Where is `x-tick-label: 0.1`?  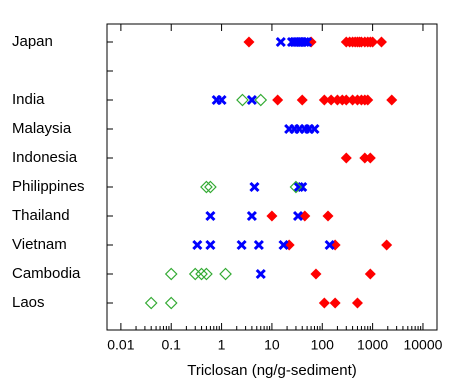
x-tick-label: 0.1 is located at coordinates (171, 345).